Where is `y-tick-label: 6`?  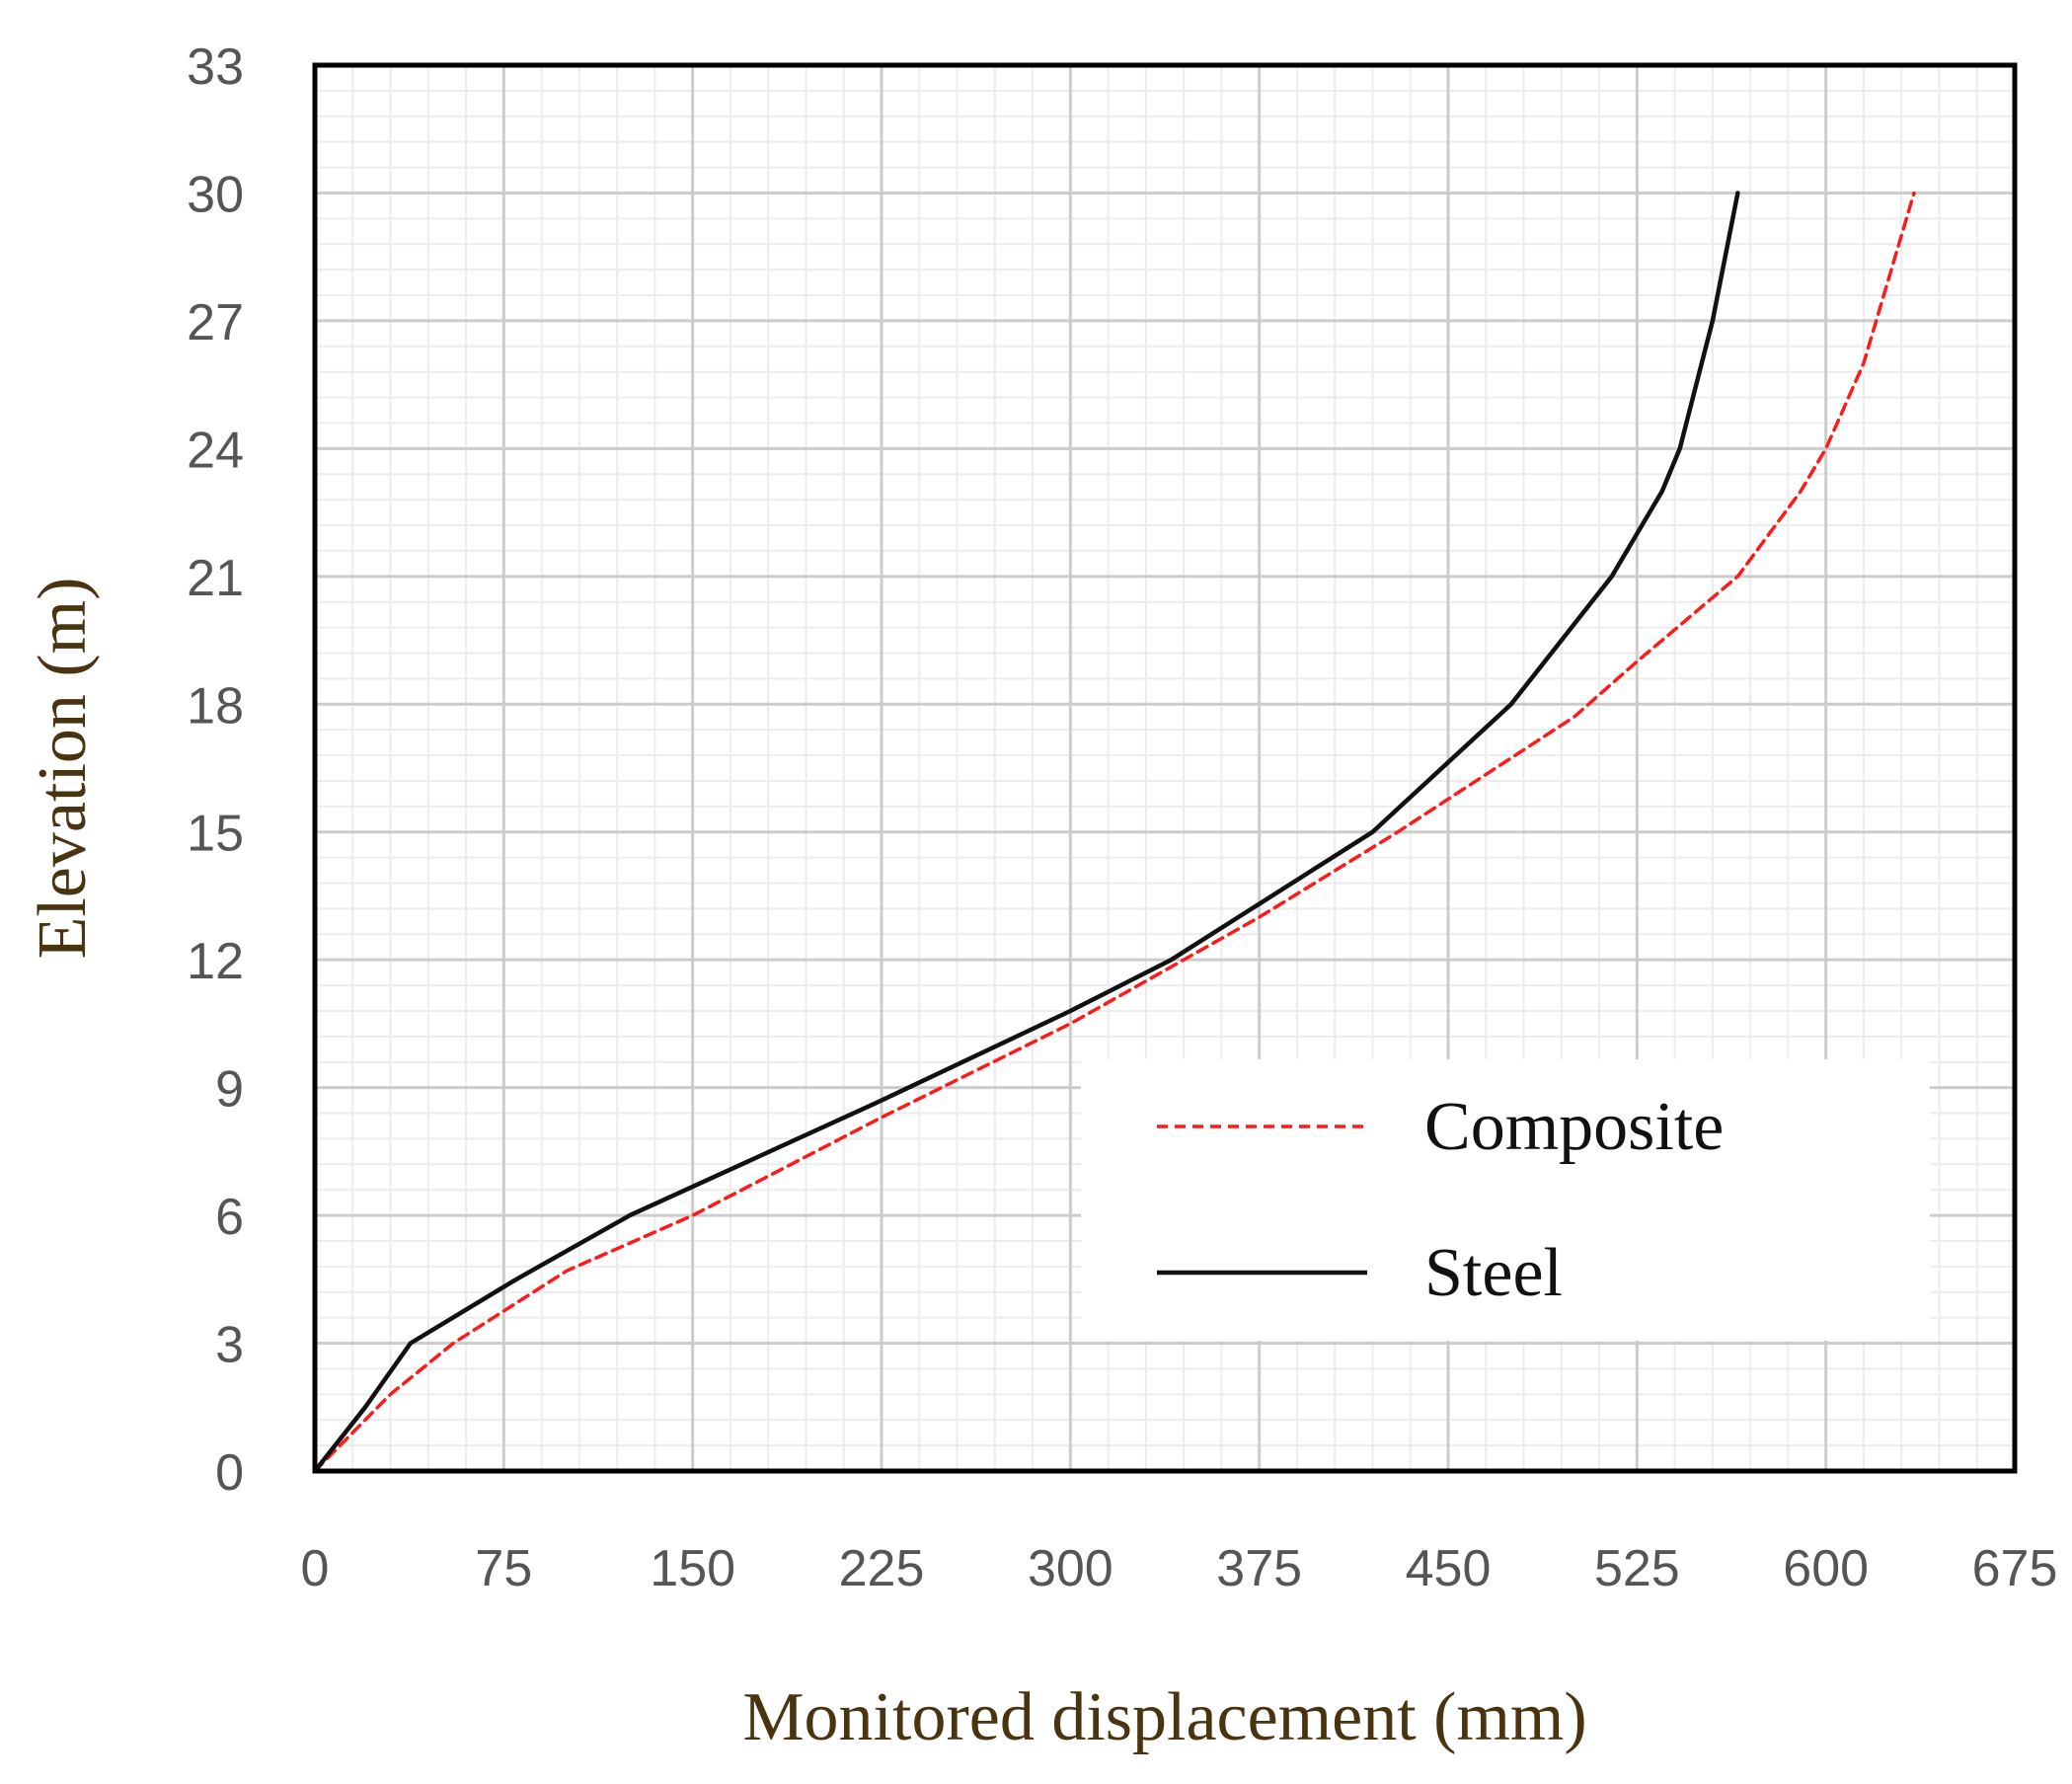 y-tick-label: 6 is located at coordinates (229, 1217).